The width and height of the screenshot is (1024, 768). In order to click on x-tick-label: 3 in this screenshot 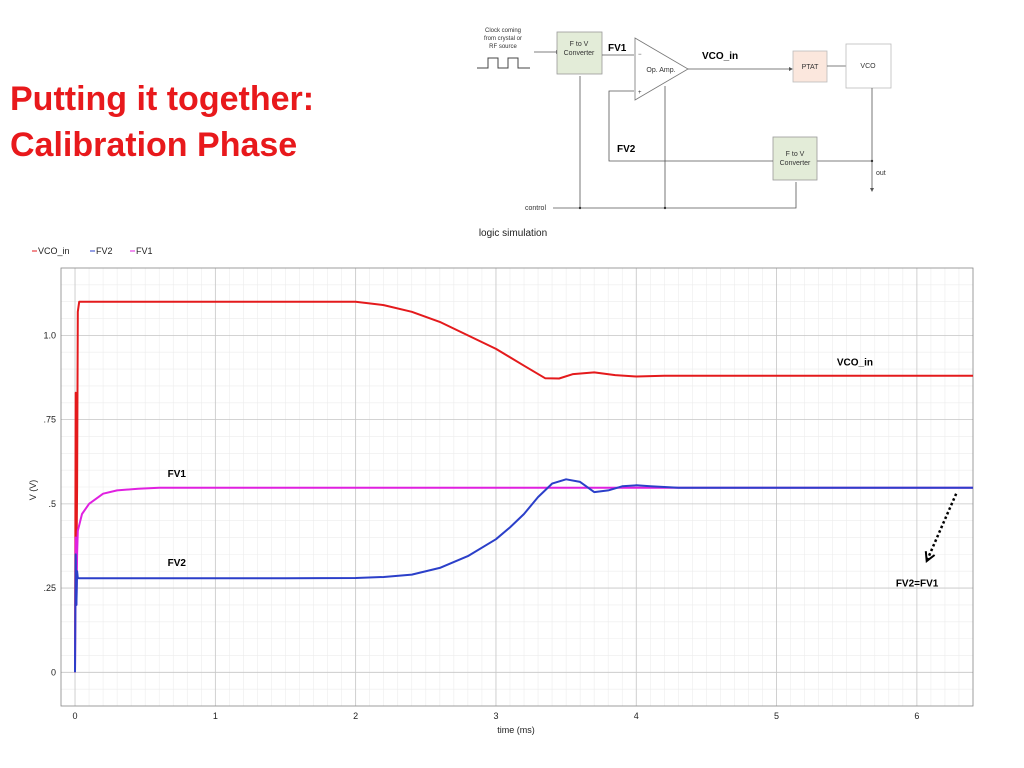, I will do `click(495, 716)`.